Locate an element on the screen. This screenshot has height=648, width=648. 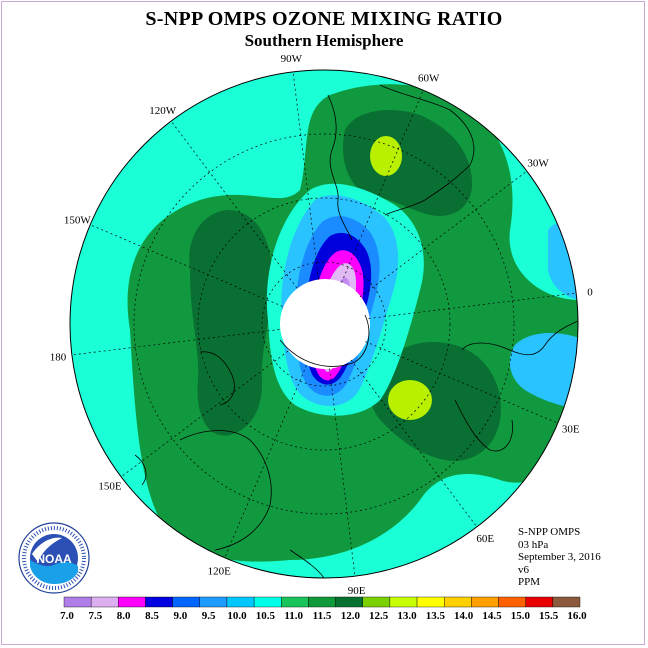
longitude-label-90e: 90E is located at coordinates (357, 591).